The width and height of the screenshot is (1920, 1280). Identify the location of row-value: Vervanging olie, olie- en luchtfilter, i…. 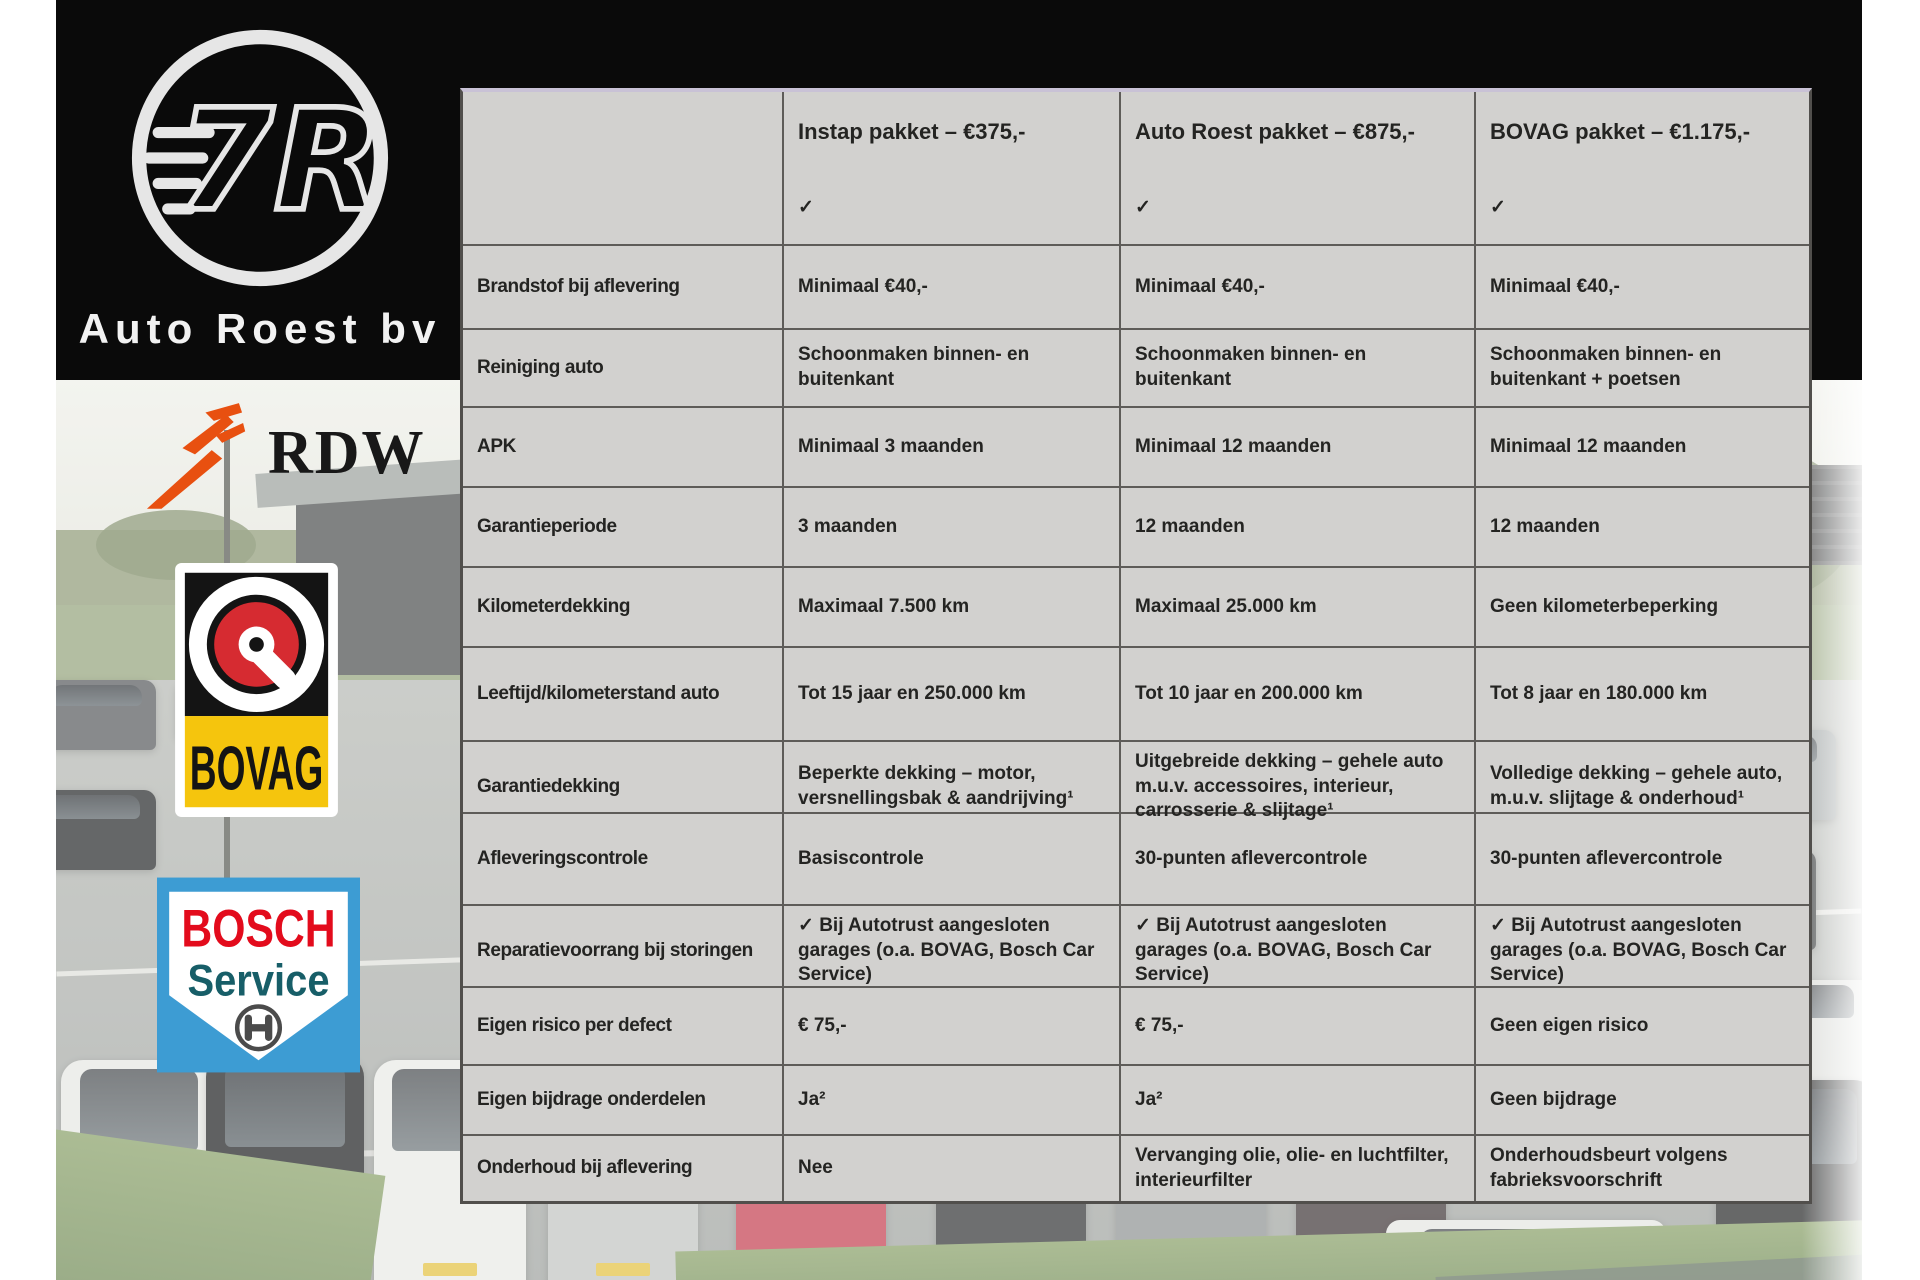
(1296, 1169).